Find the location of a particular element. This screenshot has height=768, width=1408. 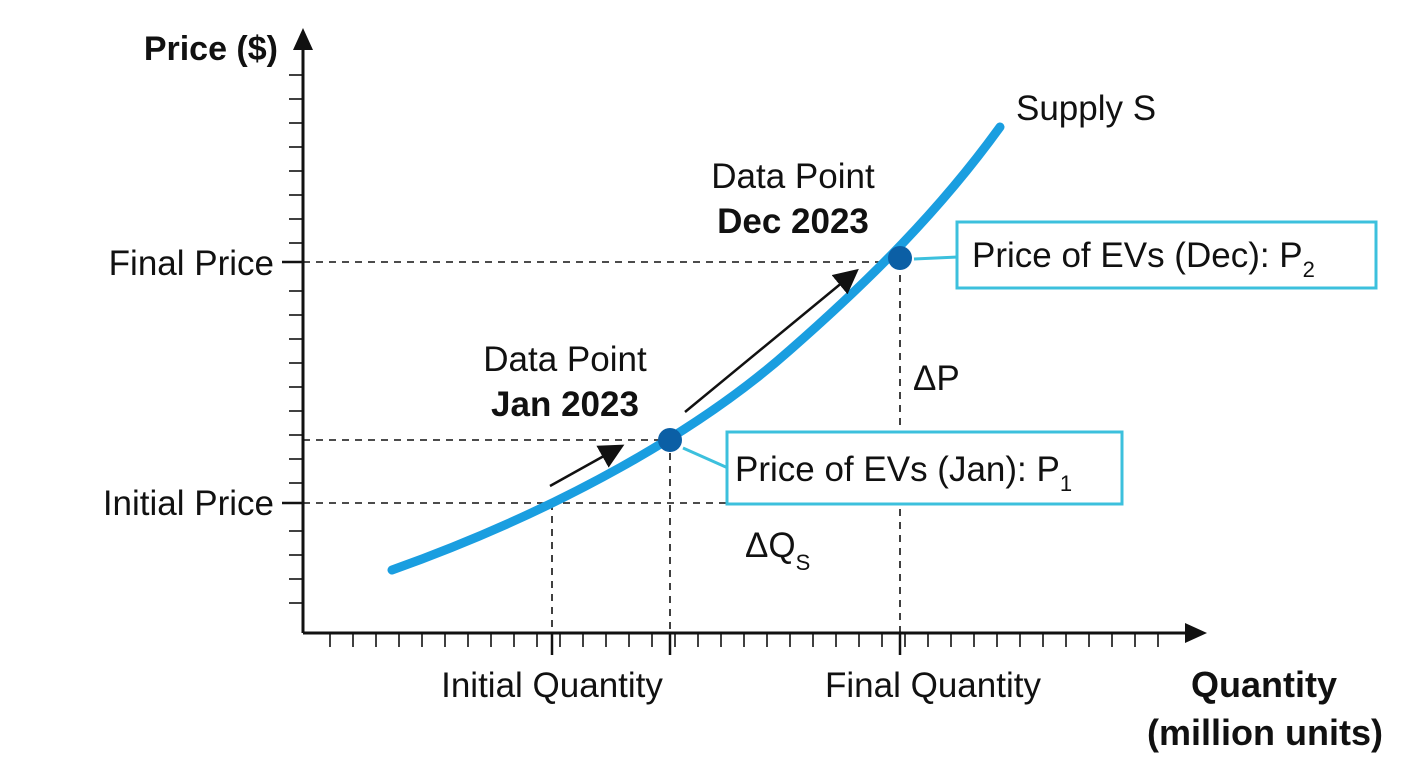

jan-callout-text: Price of EVs (Jan): P1 is located at coordinates (903, 473).